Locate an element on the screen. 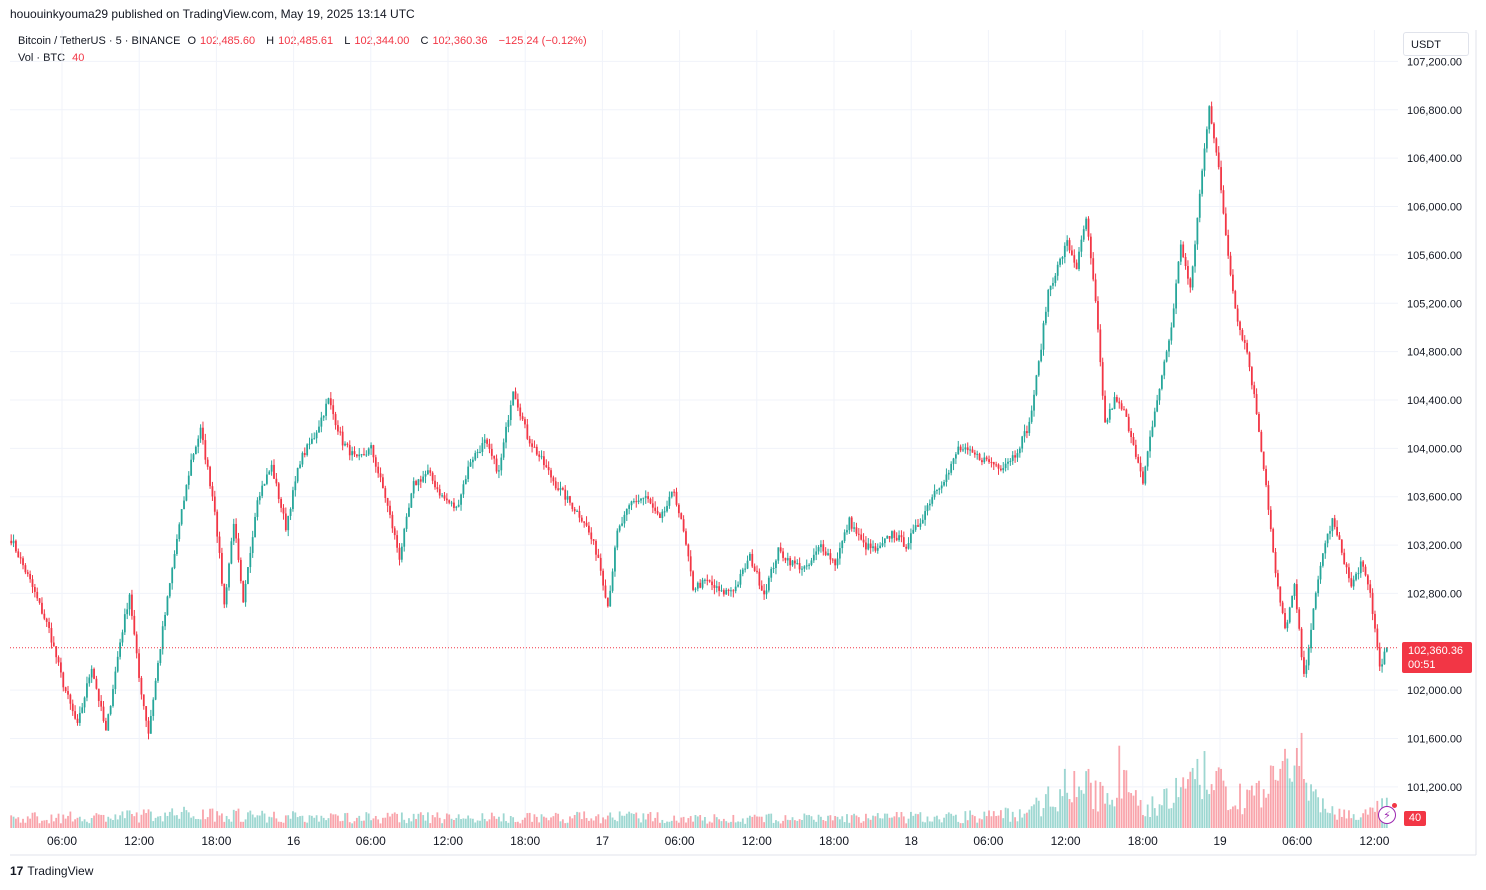 This screenshot has height=890, width=1486. publisher-name: hououinkyouma29 is located at coordinates (59, 14).